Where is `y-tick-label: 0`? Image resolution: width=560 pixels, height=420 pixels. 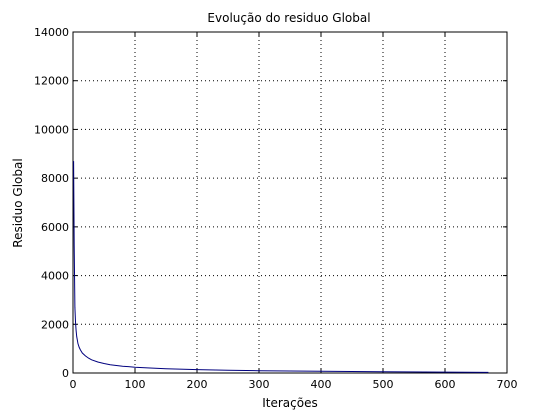
y-tick-label: 0 is located at coordinates (65, 373).